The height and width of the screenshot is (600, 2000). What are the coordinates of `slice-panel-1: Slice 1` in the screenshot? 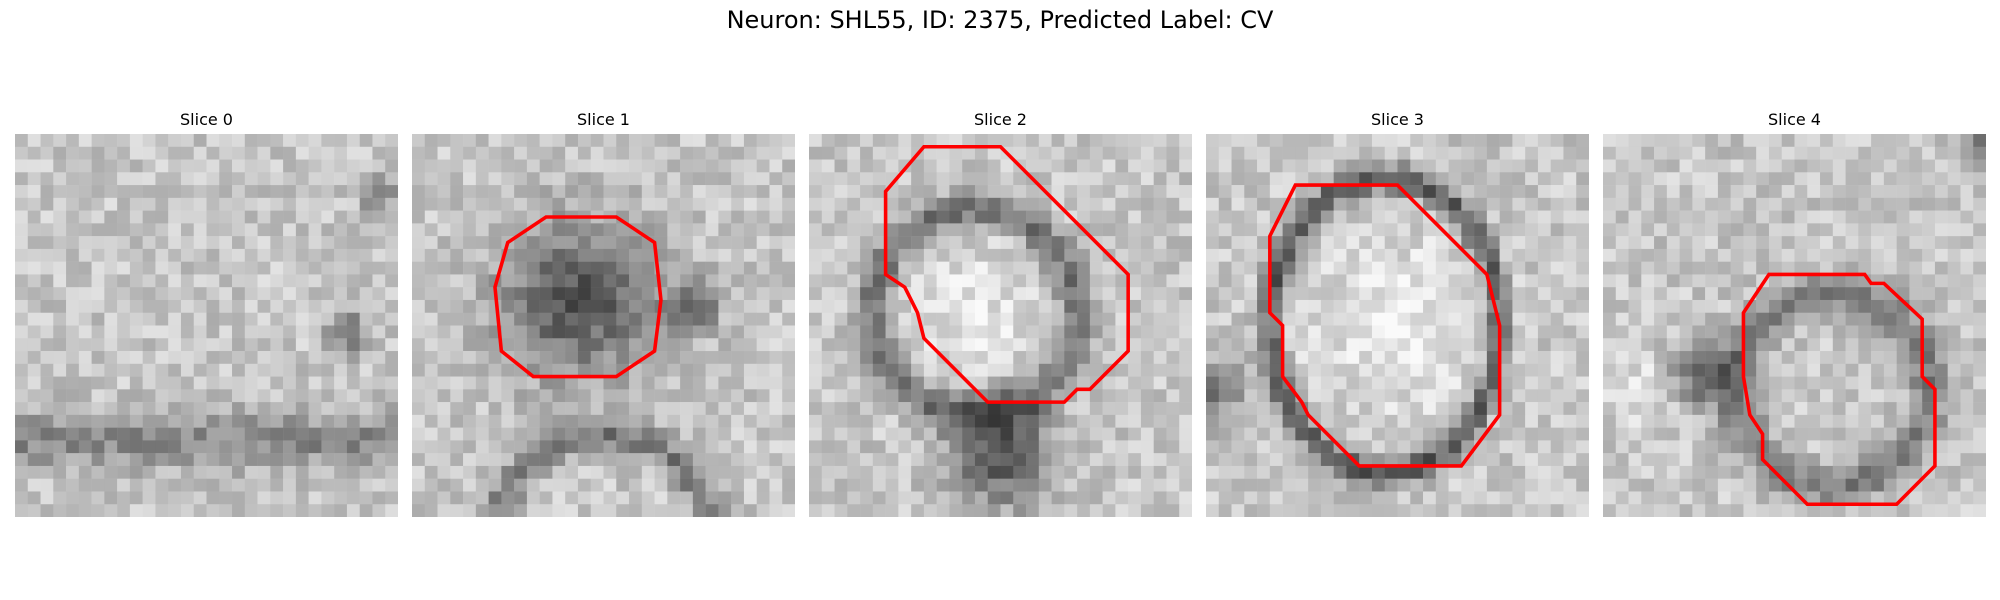 It's located at (603, 313).